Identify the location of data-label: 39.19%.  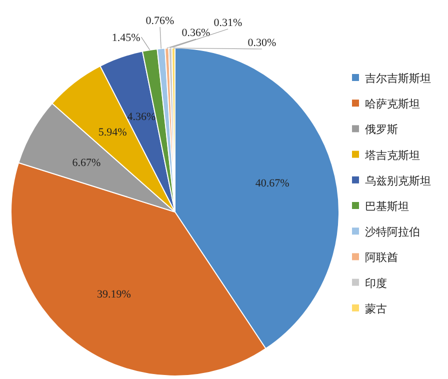
(113, 294).